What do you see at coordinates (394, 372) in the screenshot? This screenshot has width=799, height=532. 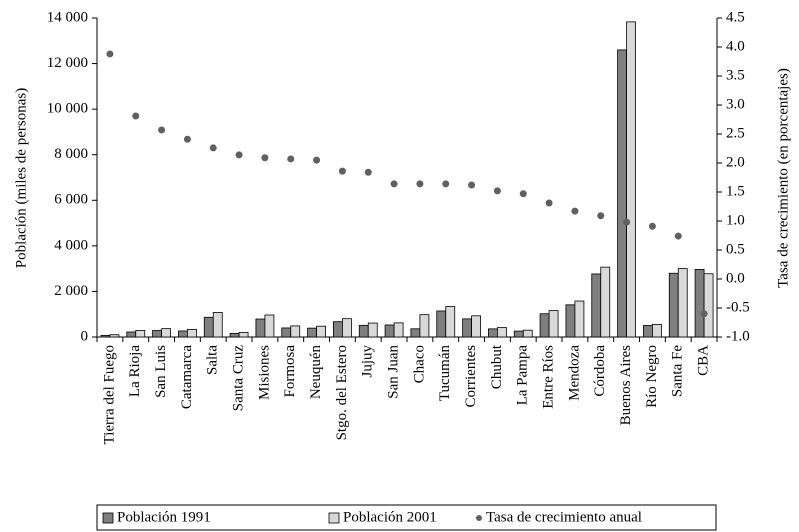 I see `x-tick-label: San Juan` at bounding box center [394, 372].